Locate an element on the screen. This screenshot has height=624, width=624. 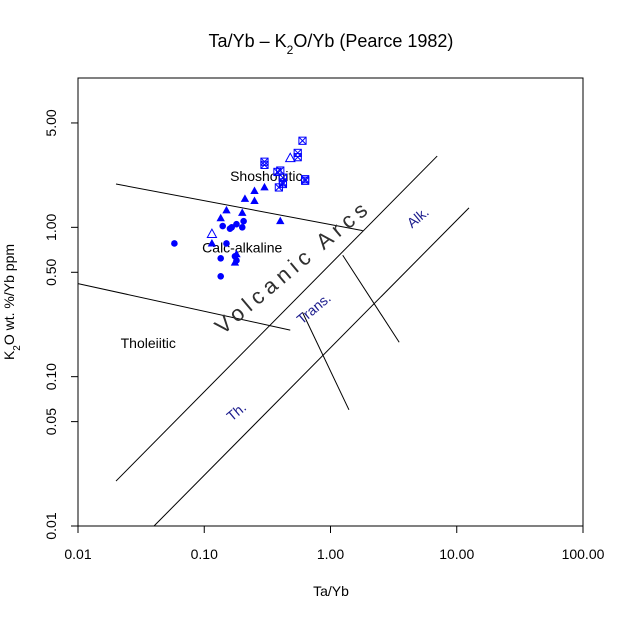
x-axis: 0.01 0.10 1.00 10.00 100.00 is located at coordinates (334, 544).